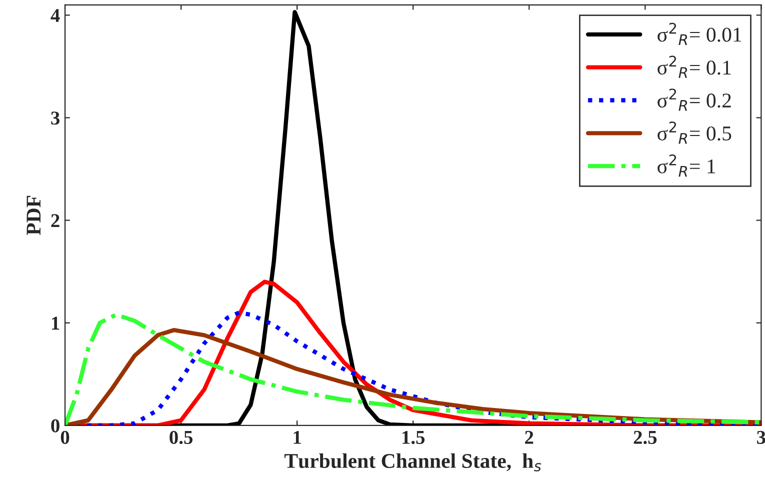 This screenshot has width=765, height=489. What do you see at coordinates (55, 425) in the screenshot?
I see `y-tick-label: 0` at bounding box center [55, 425].